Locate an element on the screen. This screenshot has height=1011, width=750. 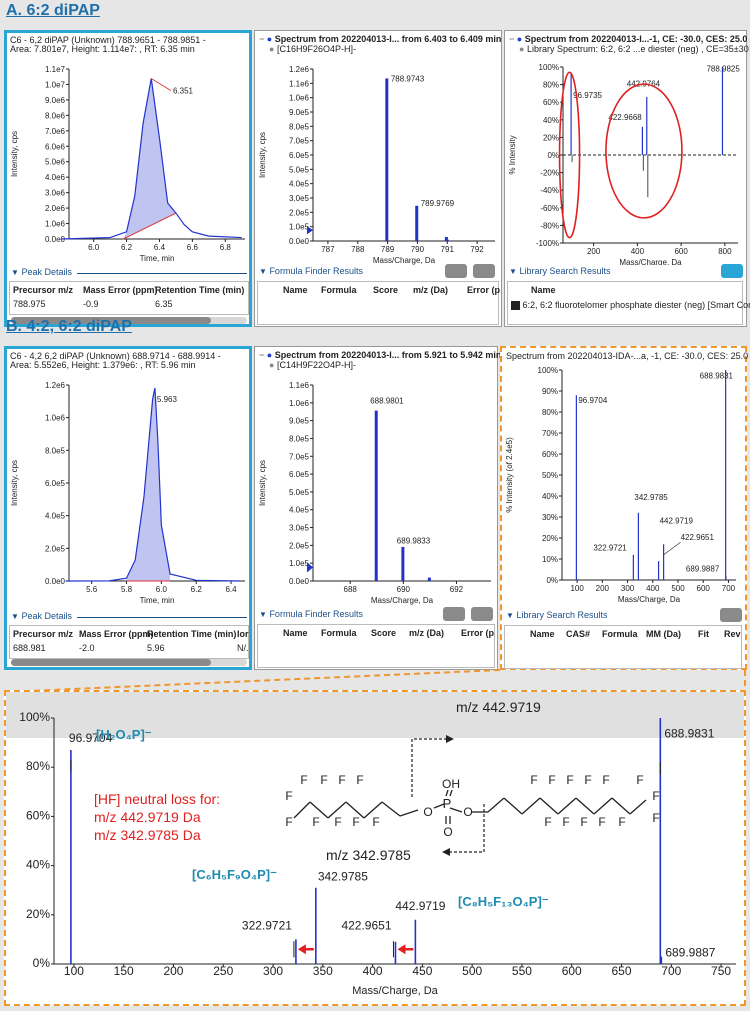
x-tick-label: 688 is located at coordinates (351, 589).